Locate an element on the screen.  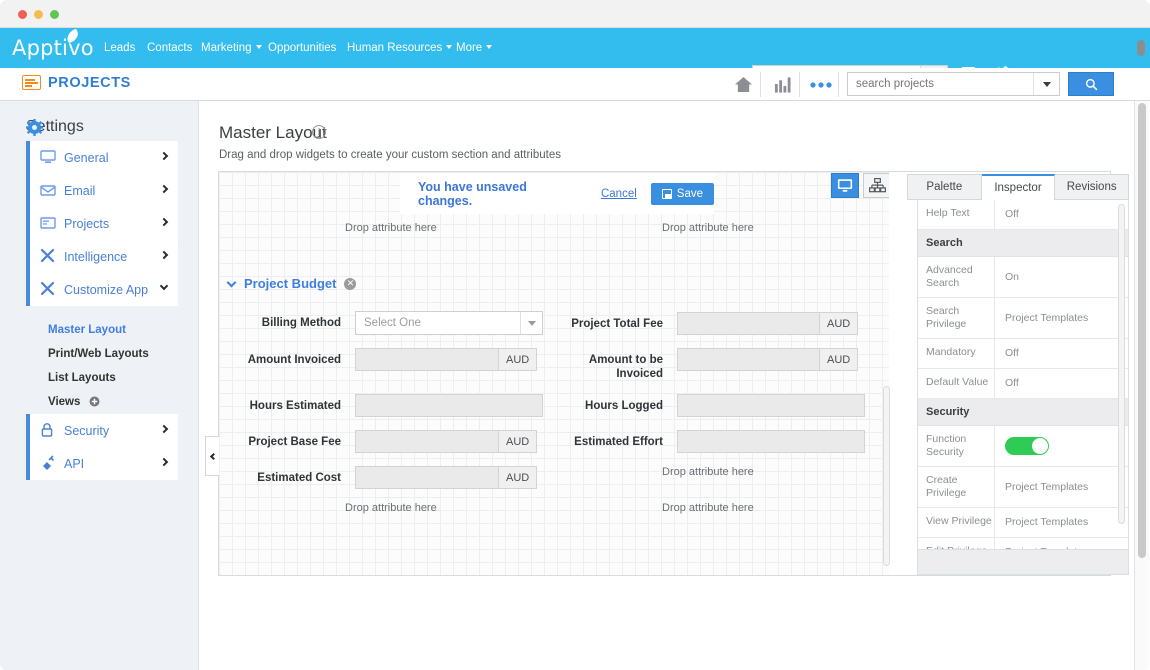
sidebar-collapse-handle is located at coordinates (212, 456).